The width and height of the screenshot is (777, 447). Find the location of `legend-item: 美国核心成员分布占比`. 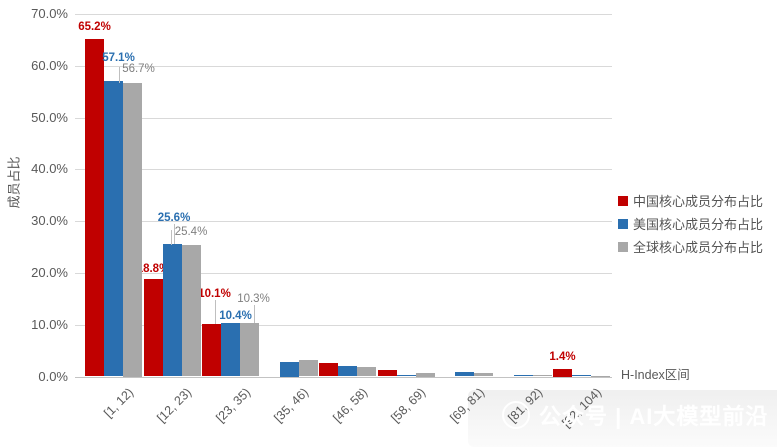

legend-item: 美国核心成员分布占比 is located at coordinates (690, 223).